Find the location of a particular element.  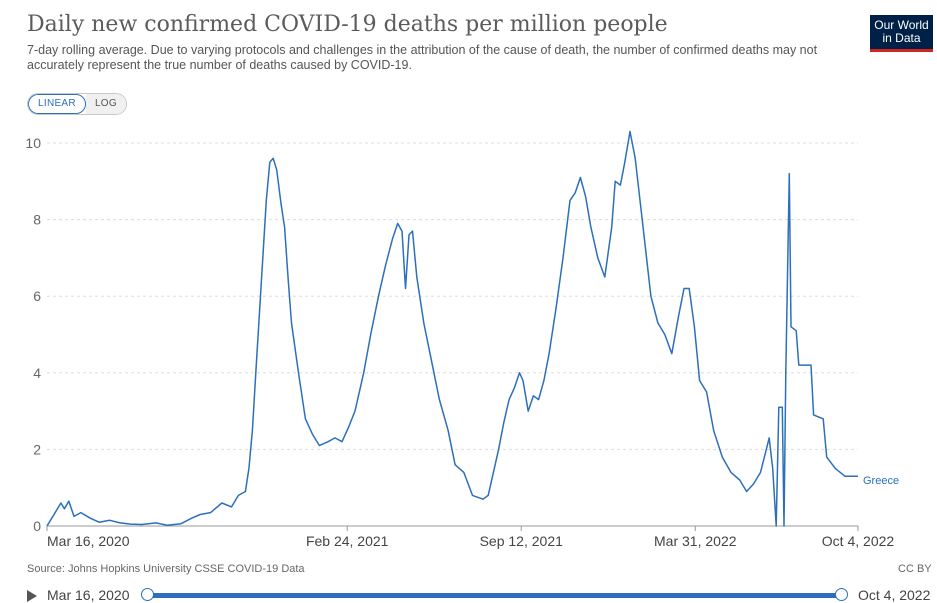

scale-toggle: LINEAR LOG is located at coordinates (77, 104).